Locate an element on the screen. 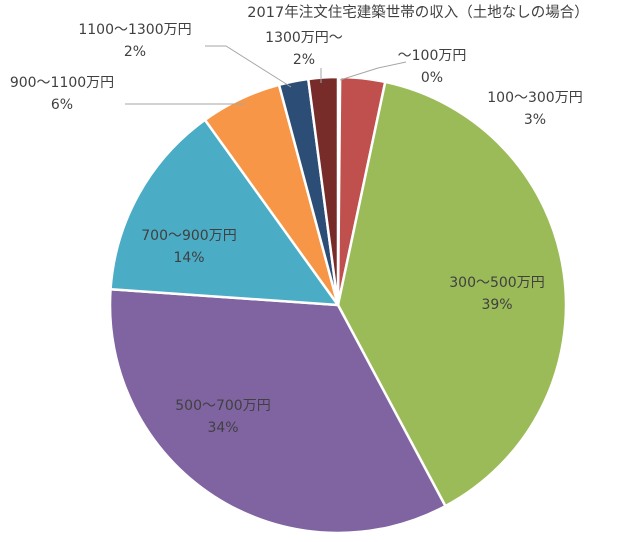  category-label-5: 900～1100万円 is located at coordinates (62, 83).